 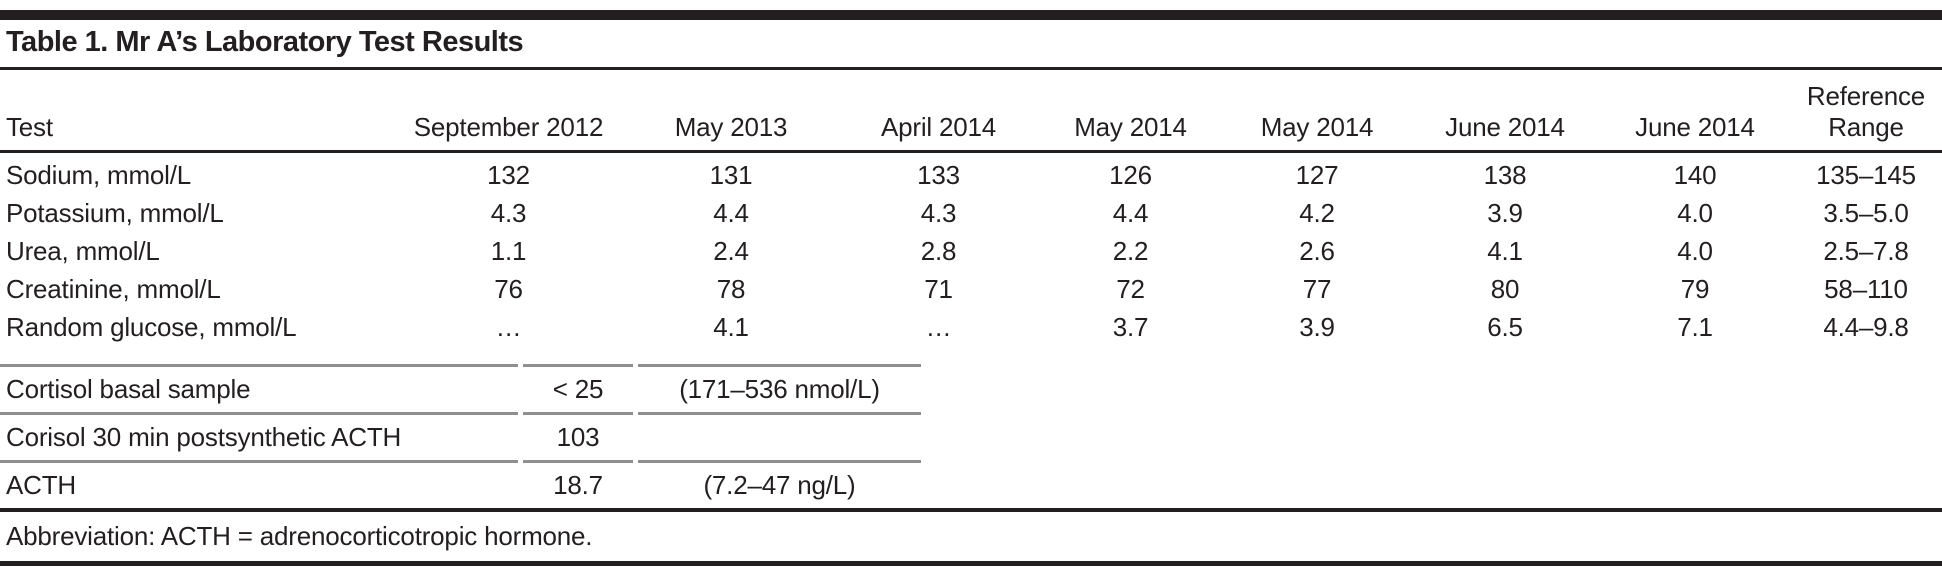 What do you see at coordinates (259, 484) in the screenshot?
I see `table-cell-test: ACTH` at bounding box center [259, 484].